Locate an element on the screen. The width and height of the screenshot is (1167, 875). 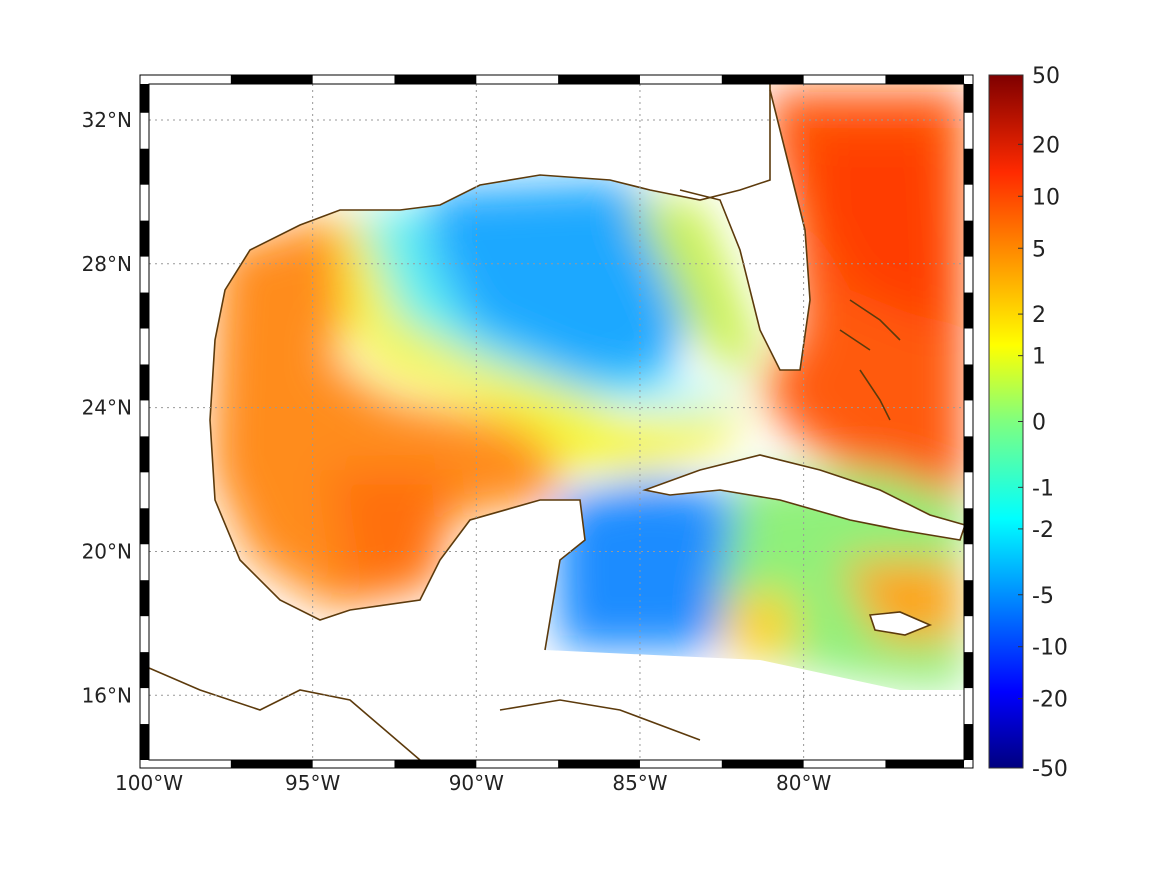
colorbar-label: -2 is located at coordinates (1043, 530).